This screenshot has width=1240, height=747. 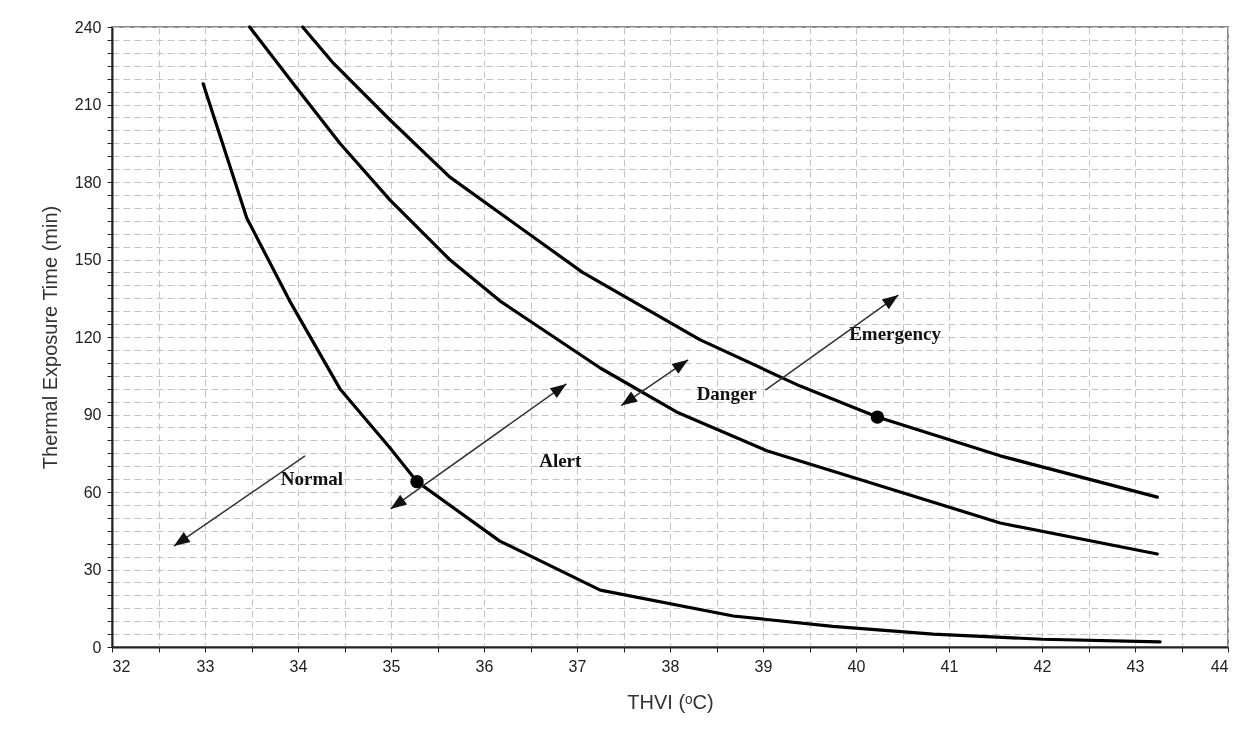 I want to click on annotation: Alert, so click(x=561, y=460).